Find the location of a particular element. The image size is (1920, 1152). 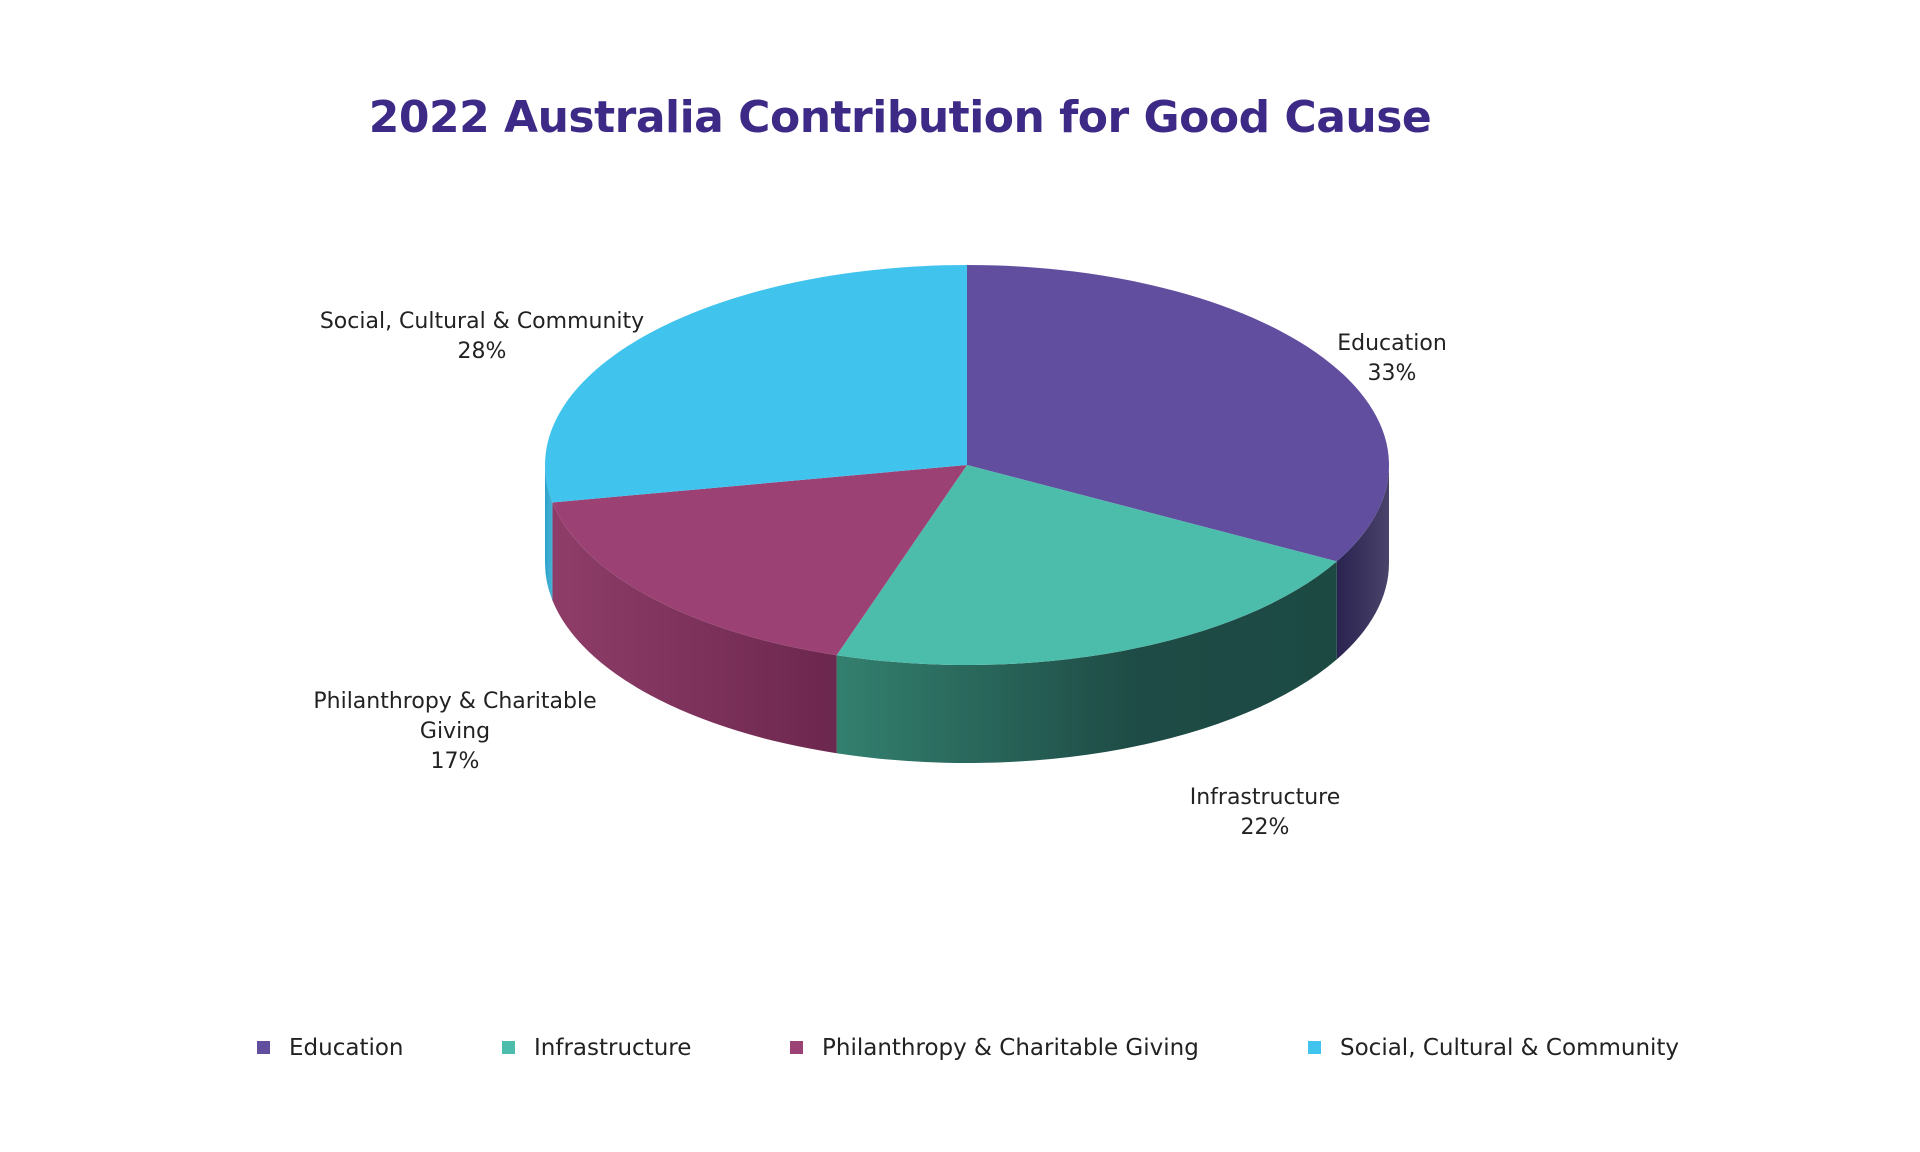

pie-side-philanthropy-and-charitable-giving is located at coordinates (694, 628).